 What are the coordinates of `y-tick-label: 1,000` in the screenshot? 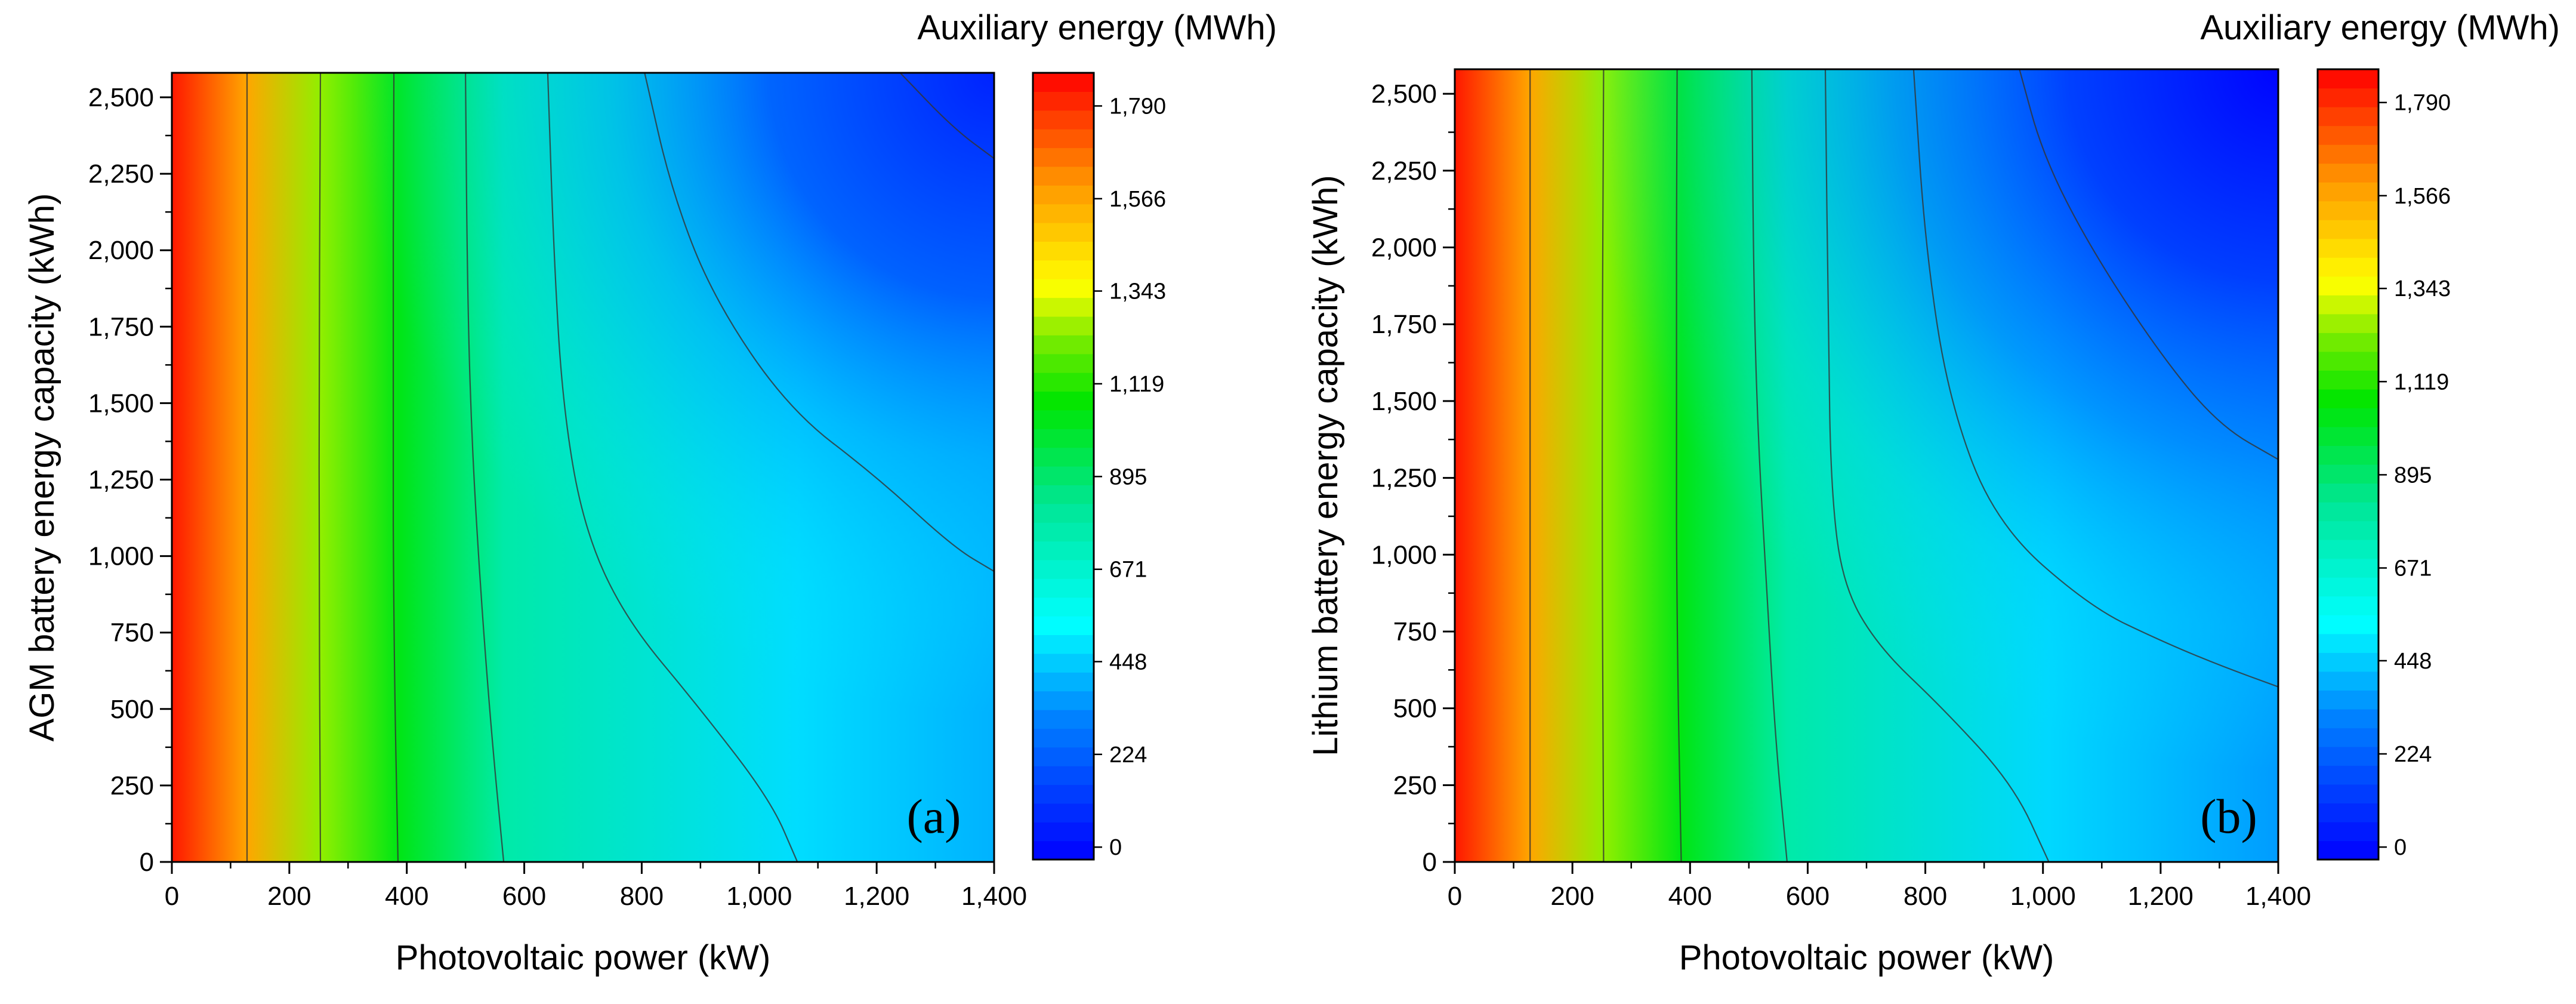 It's located at (1404, 554).